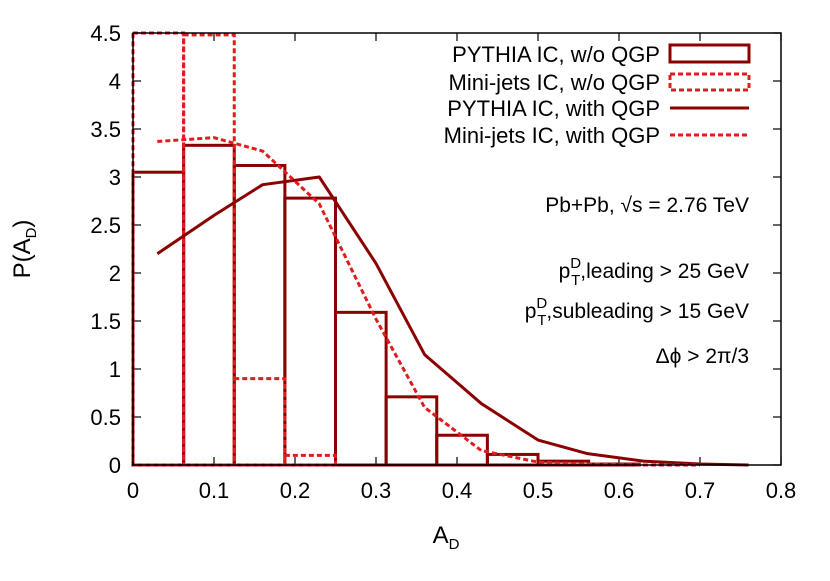  I want to click on x-tick-label: 0.2, so click(295, 490).